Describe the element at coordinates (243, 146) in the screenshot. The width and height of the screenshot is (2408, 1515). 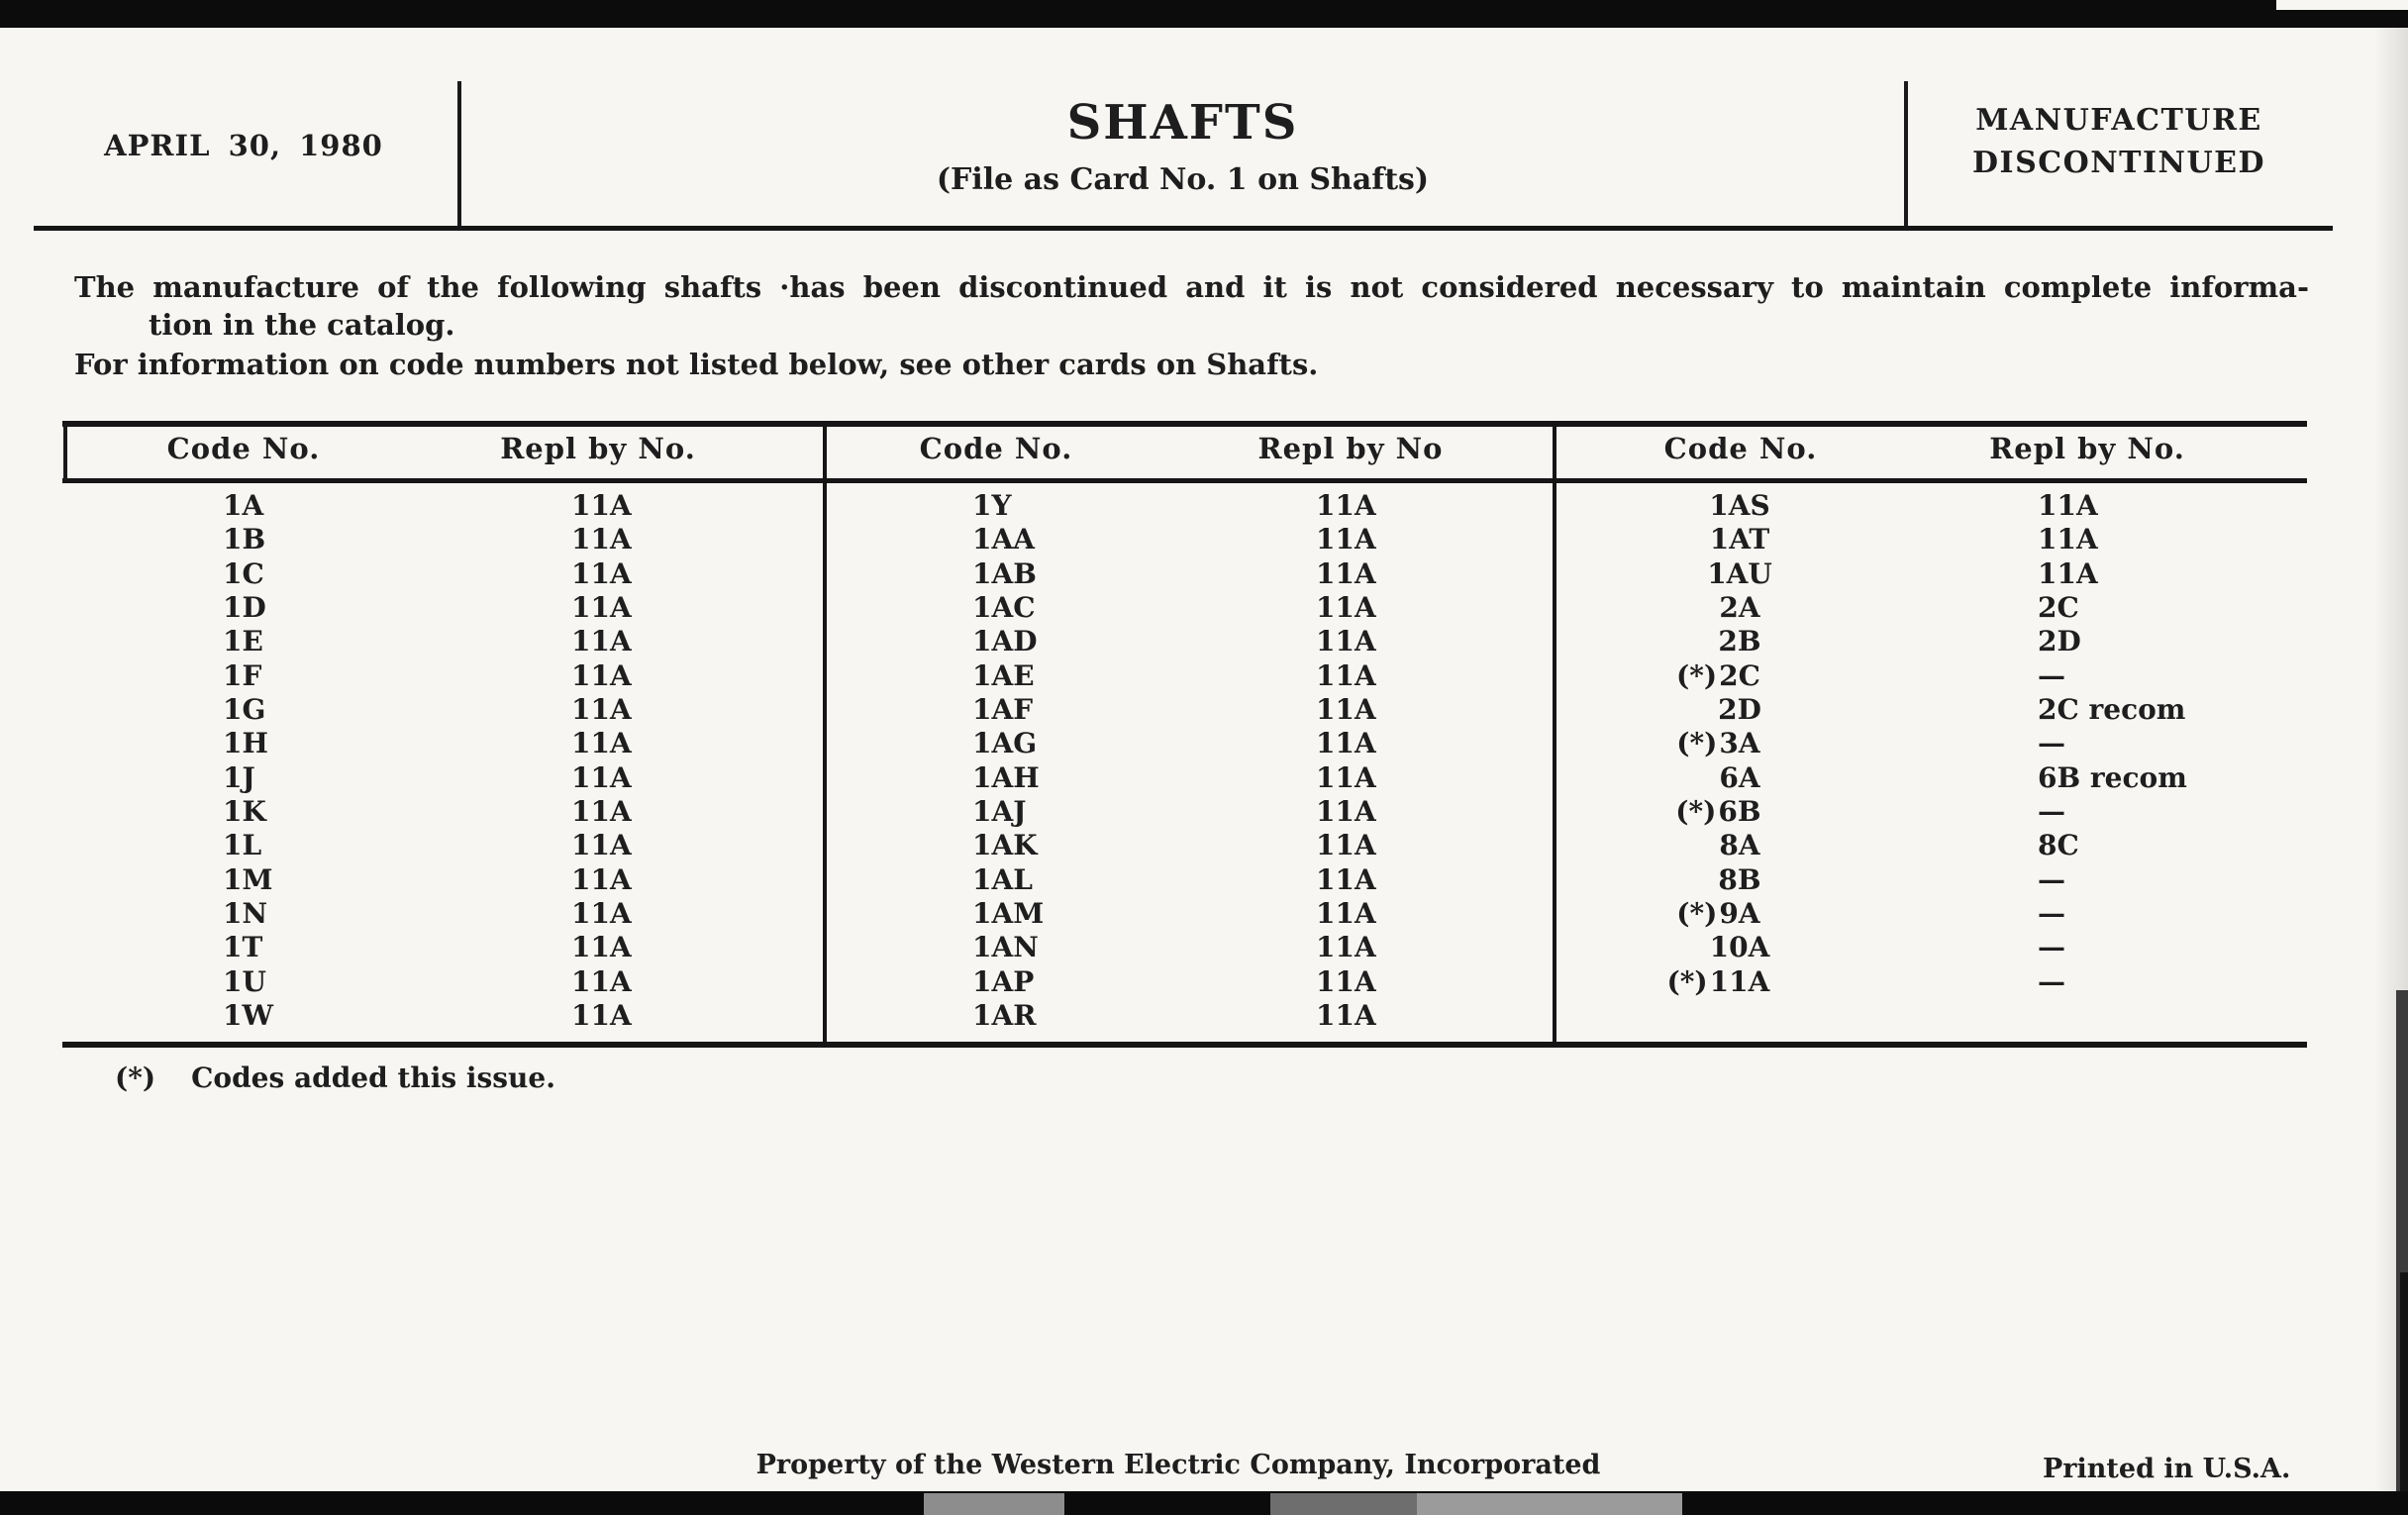
I see `card-date: APRIL 30, 1980` at that location.